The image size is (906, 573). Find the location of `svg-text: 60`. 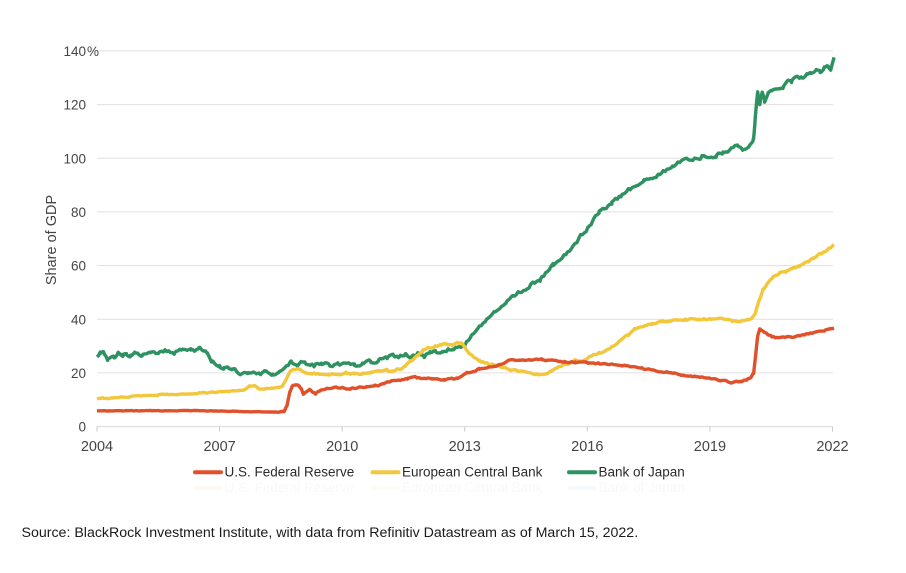

svg-text: 60 is located at coordinates (78, 266).